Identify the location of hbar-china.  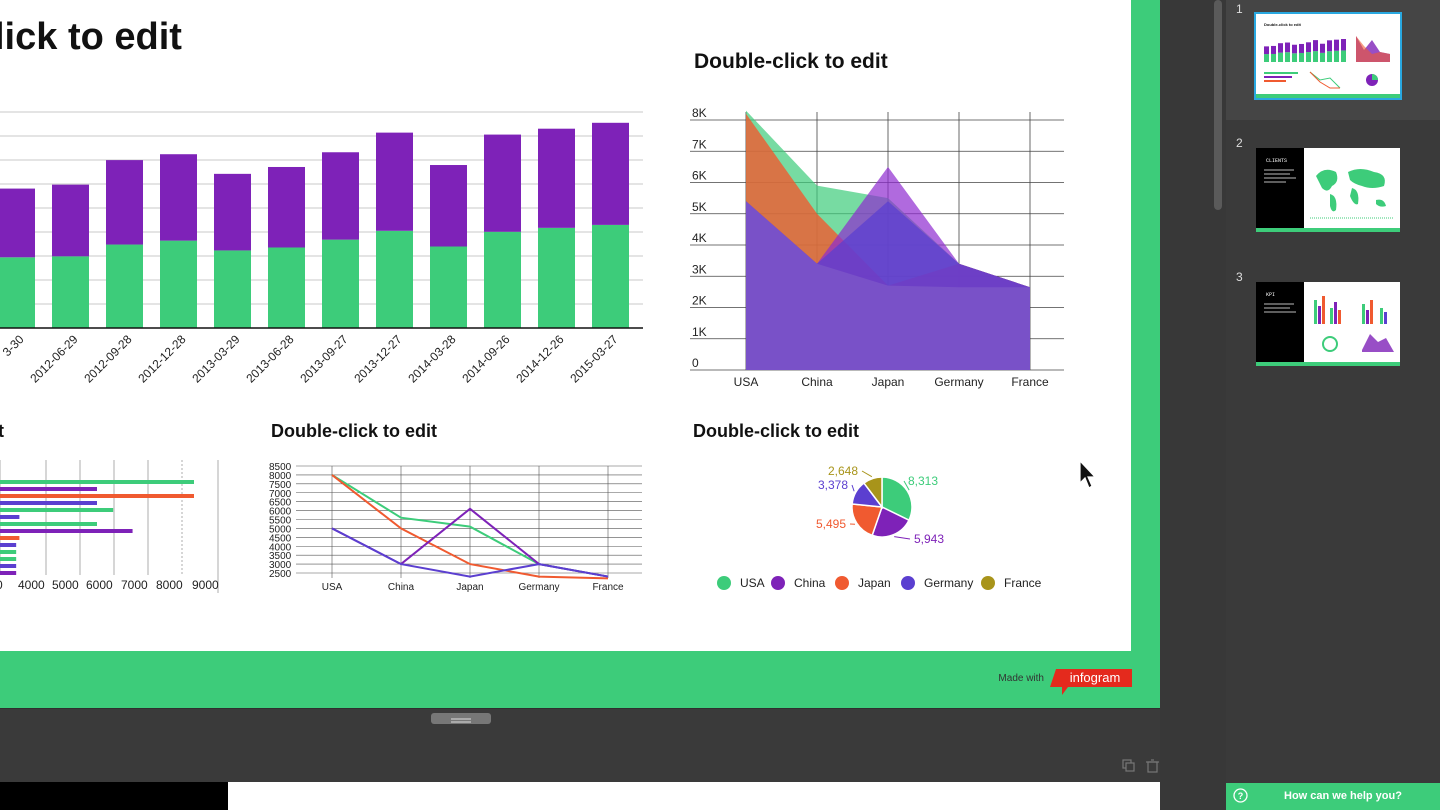
(8, 573).